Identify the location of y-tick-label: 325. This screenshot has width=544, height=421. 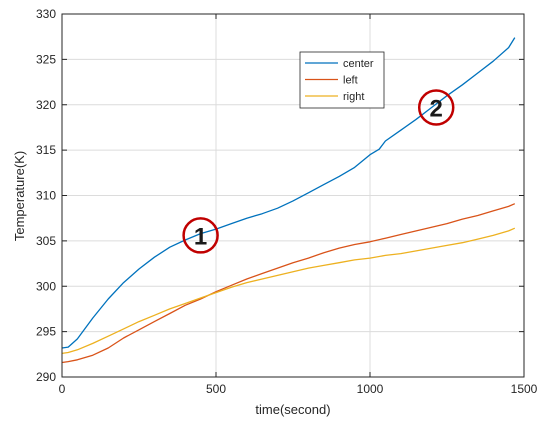
(46, 59).